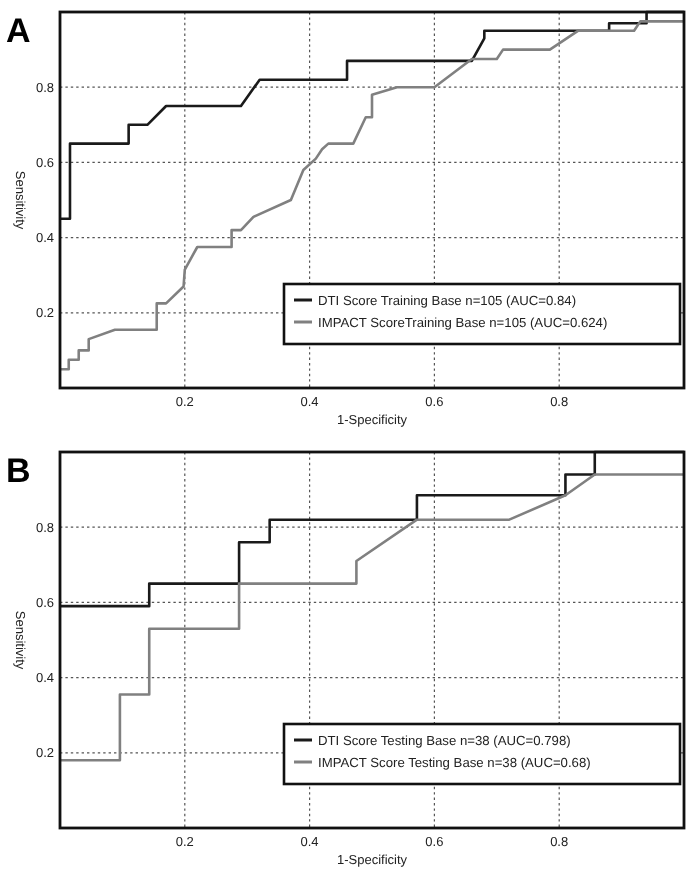 Image resolution: width=688 pixels, height=872 pixels. Describe the element at coordinates (18, 31) in the screenshot. I see `chart-title: A` at that location.